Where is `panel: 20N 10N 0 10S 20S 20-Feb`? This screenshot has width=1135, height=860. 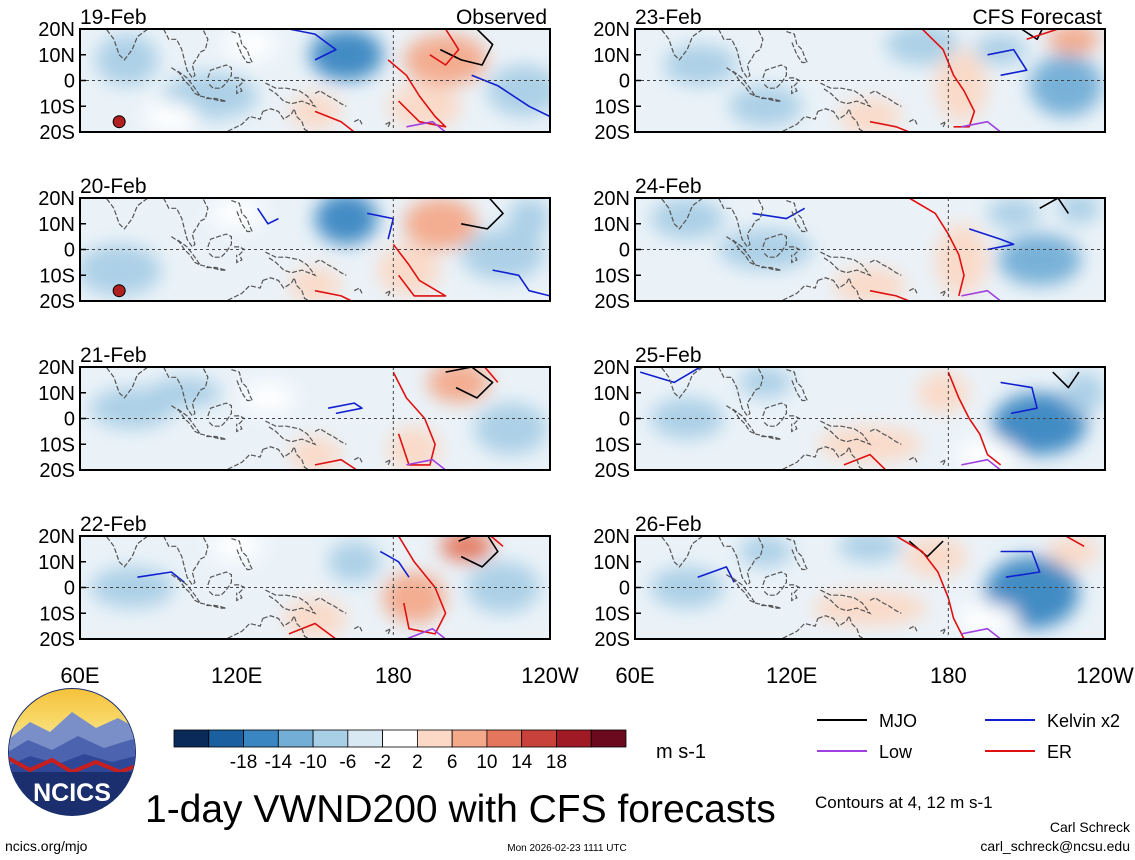
panel: 20N 10N 0 10S 20S 20-Feb is located at coordinates (294, 244).